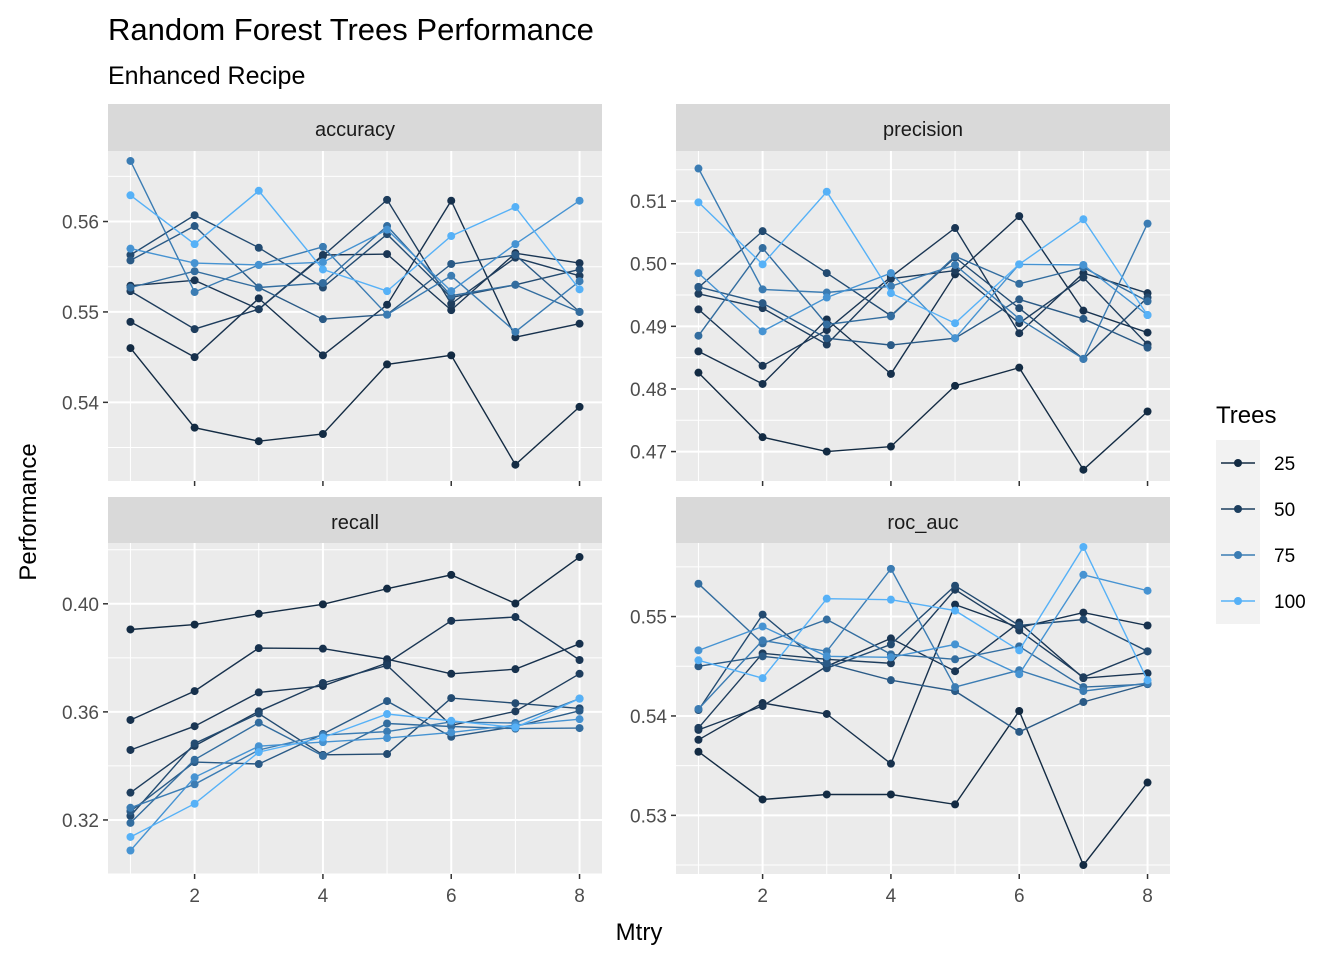 This screenshot has width=1344, height=960. I want to click on y-tick-label: 0.47, so click(648, 453).